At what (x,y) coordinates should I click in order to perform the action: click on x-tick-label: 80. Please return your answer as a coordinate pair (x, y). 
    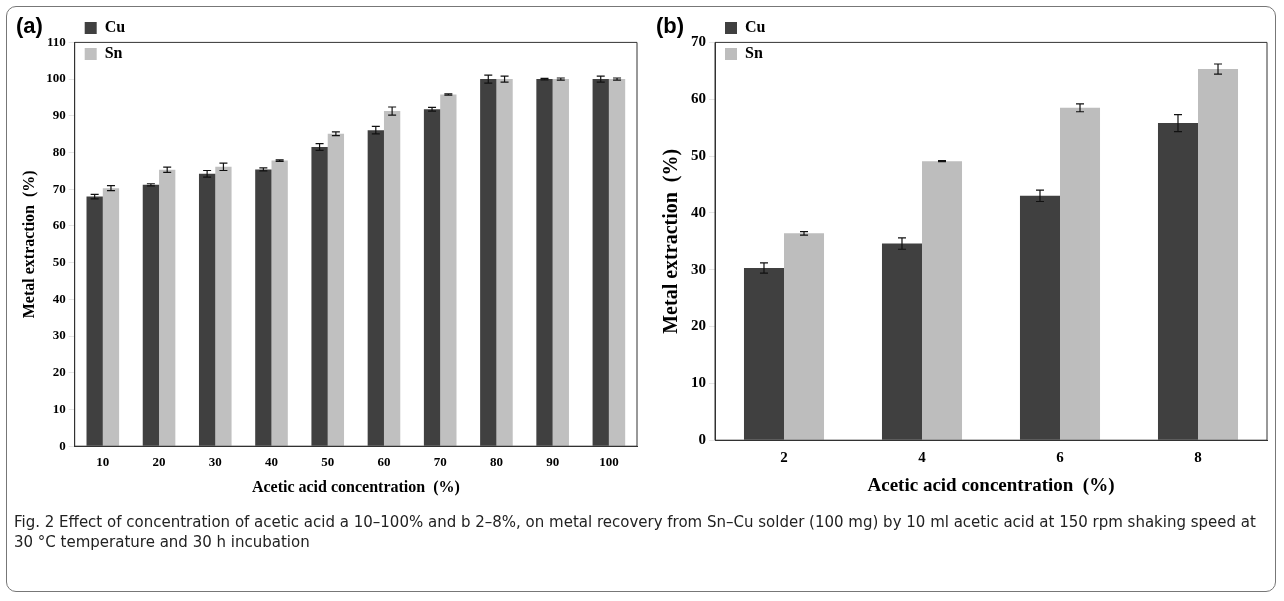
    Looking at the image, I should click on (496, 462).